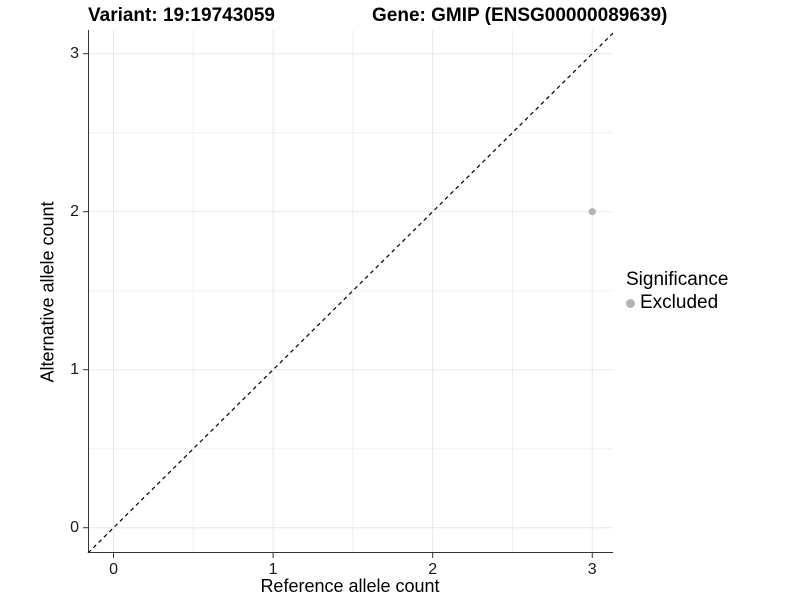  I want to click on title-gene: Gene: GMIP (ENSG00000089639), so click(520, 15).